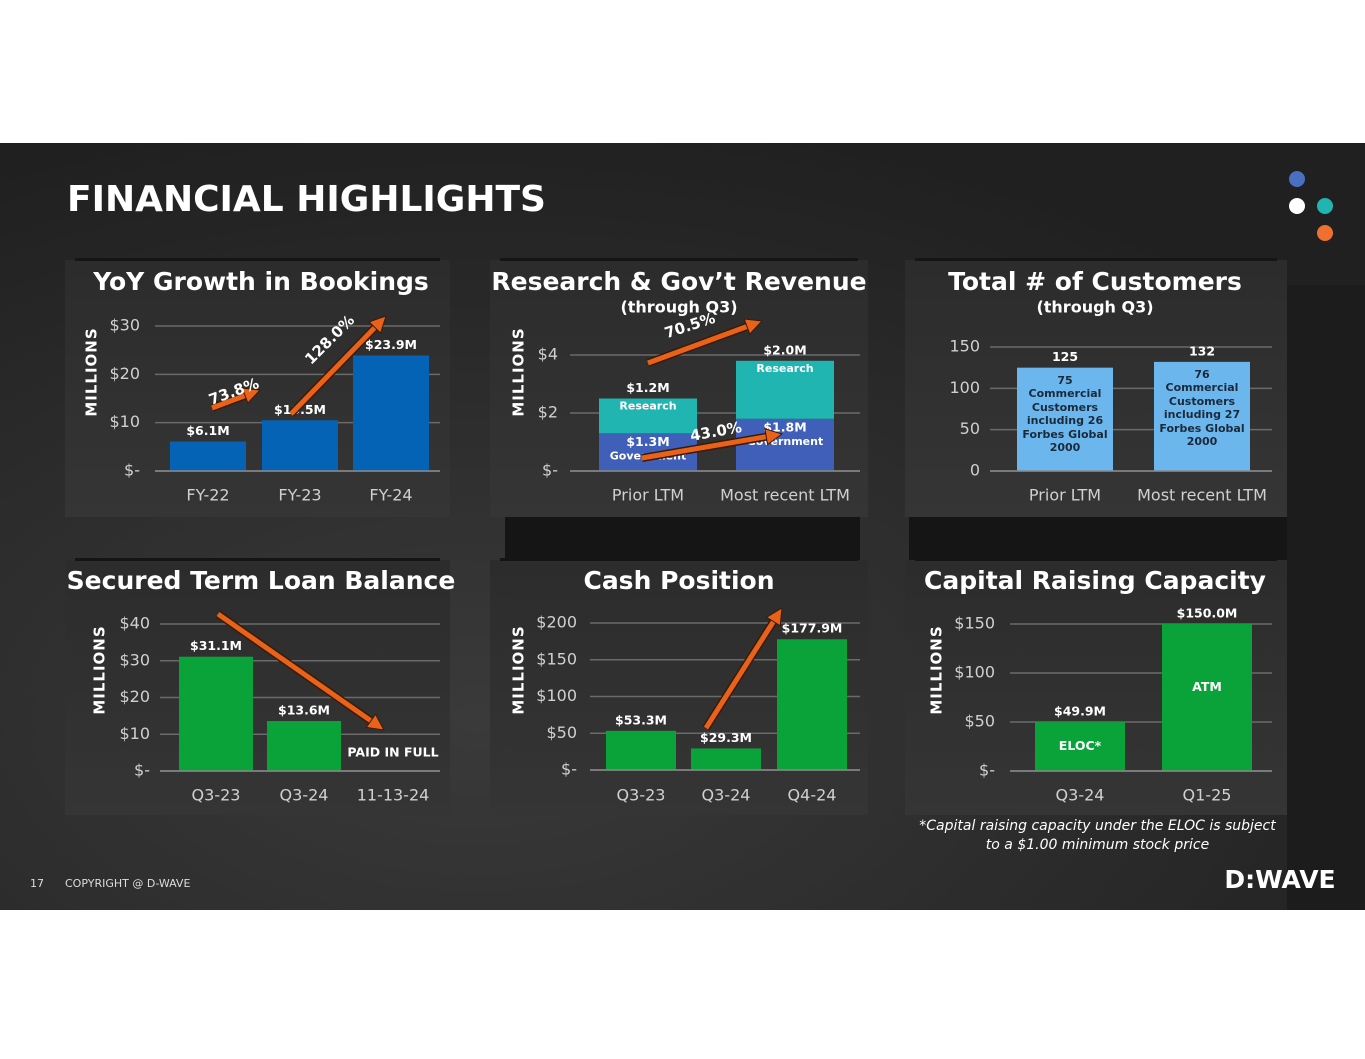 Image resolution: width=1365 pixels, height=1059 pixels. Describe the element at coordinates (548, 354) in the screenshot. I see `y-tick-label: $4` at that location.